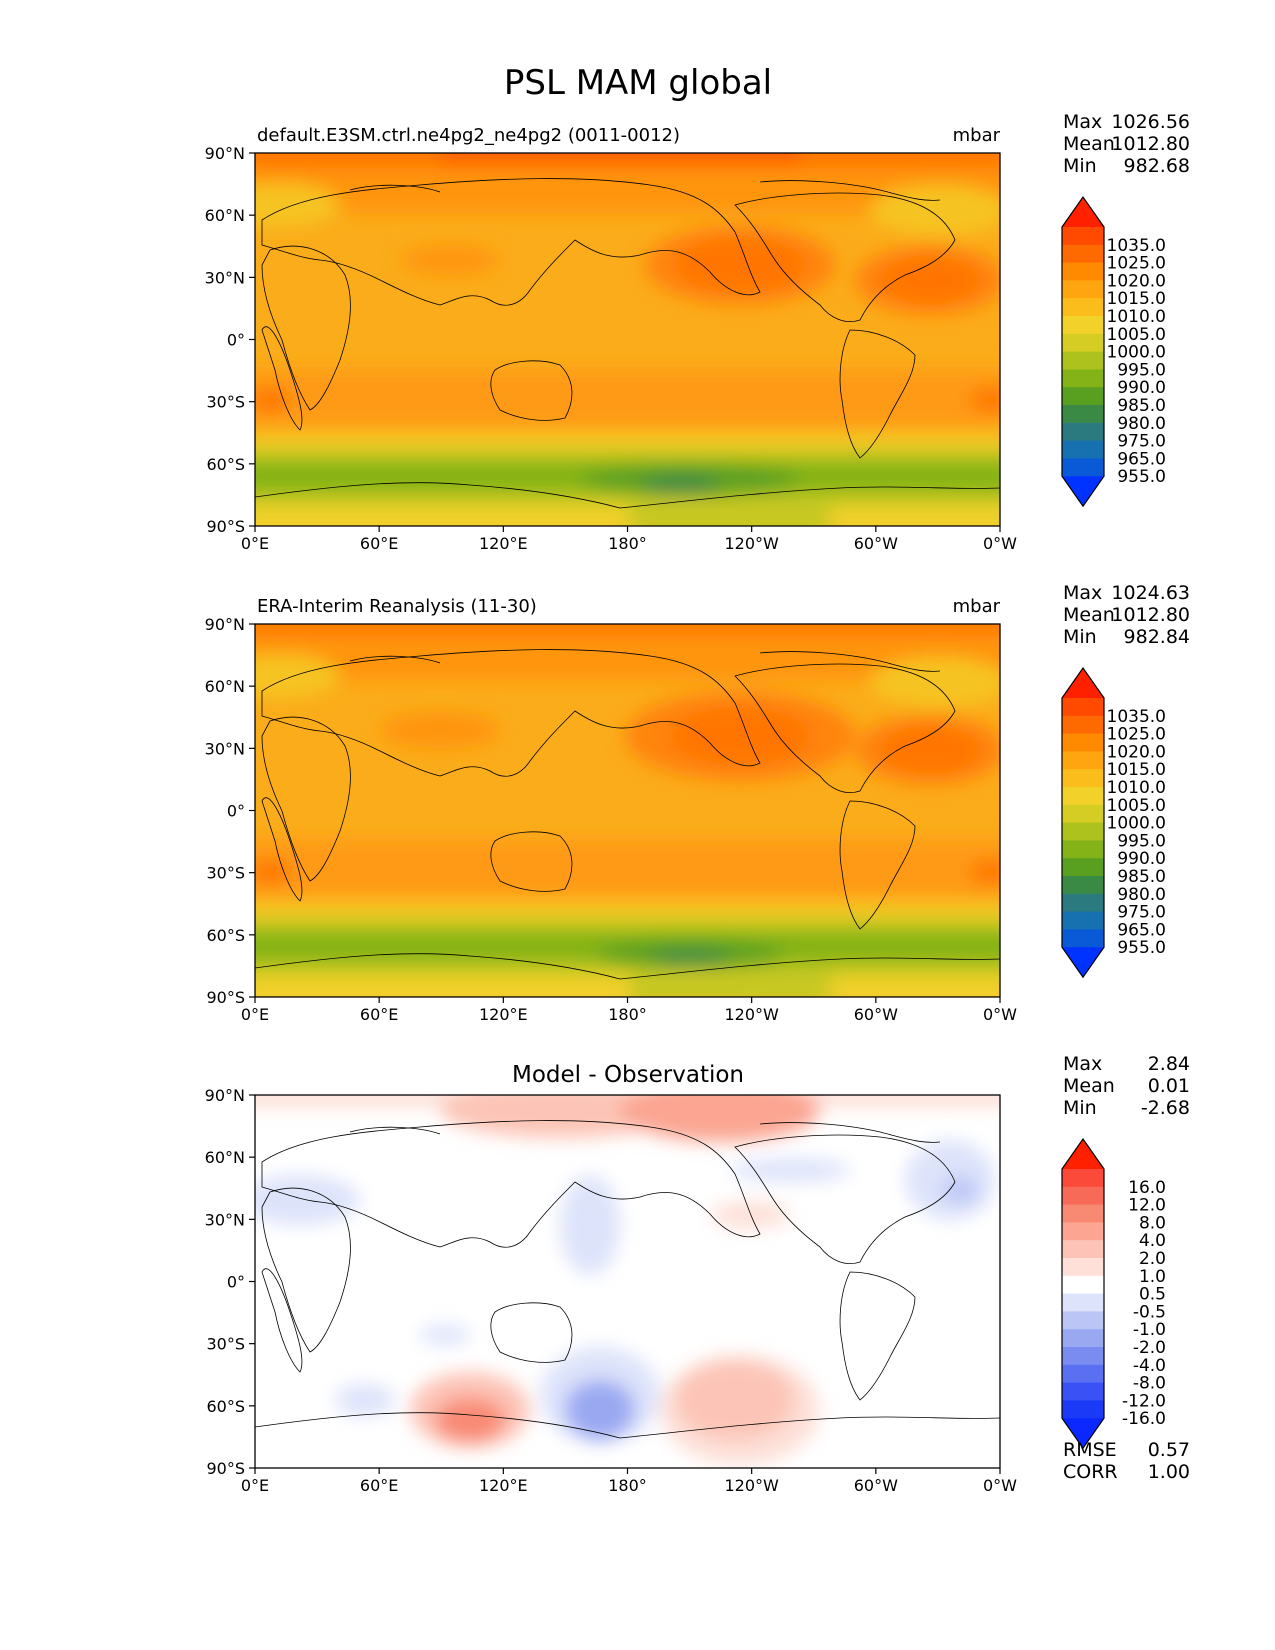 Image resolution: width=1275 pixels, height=1650 pixels. I want to click on colorbar-level-label: -0.5, so click(1149, 1312).